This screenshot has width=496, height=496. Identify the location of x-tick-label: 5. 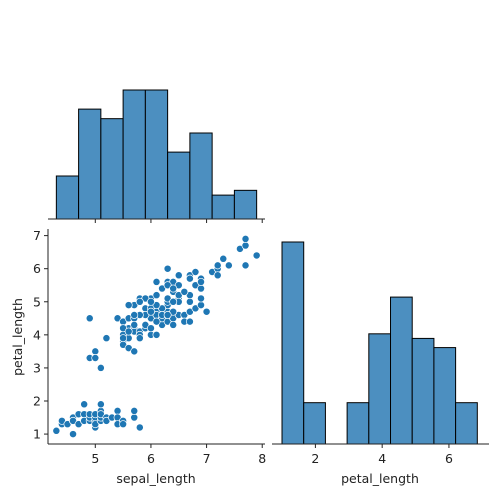
(95, 458).